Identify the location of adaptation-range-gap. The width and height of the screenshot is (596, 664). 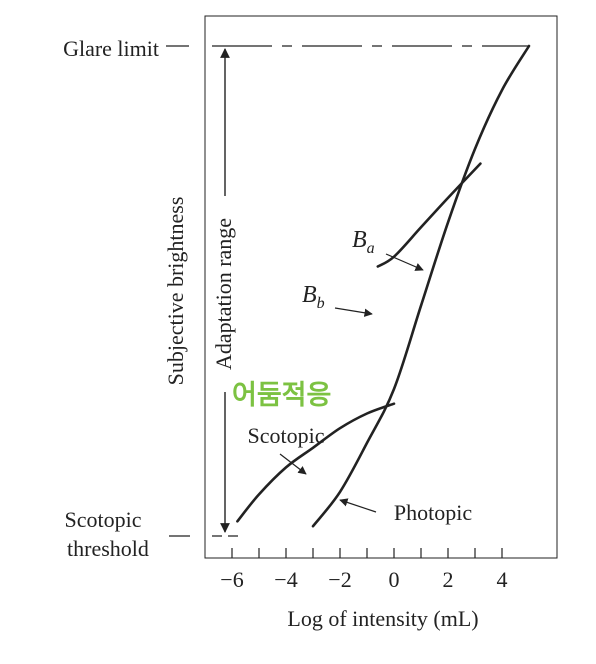
(225, 294).